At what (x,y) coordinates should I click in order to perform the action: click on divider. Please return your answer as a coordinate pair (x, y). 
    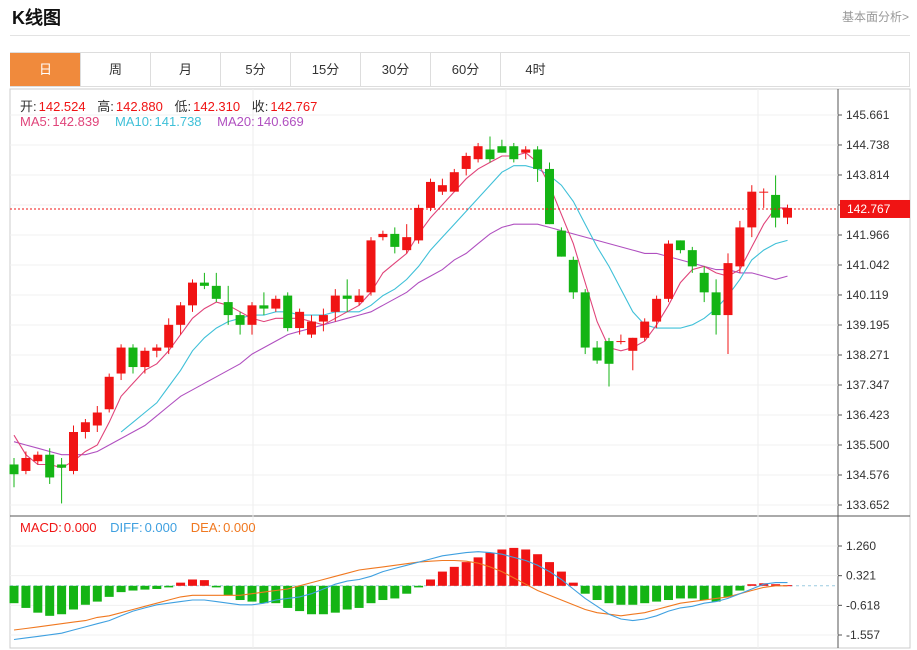
    Looking at the image, I should click on (460, 35).